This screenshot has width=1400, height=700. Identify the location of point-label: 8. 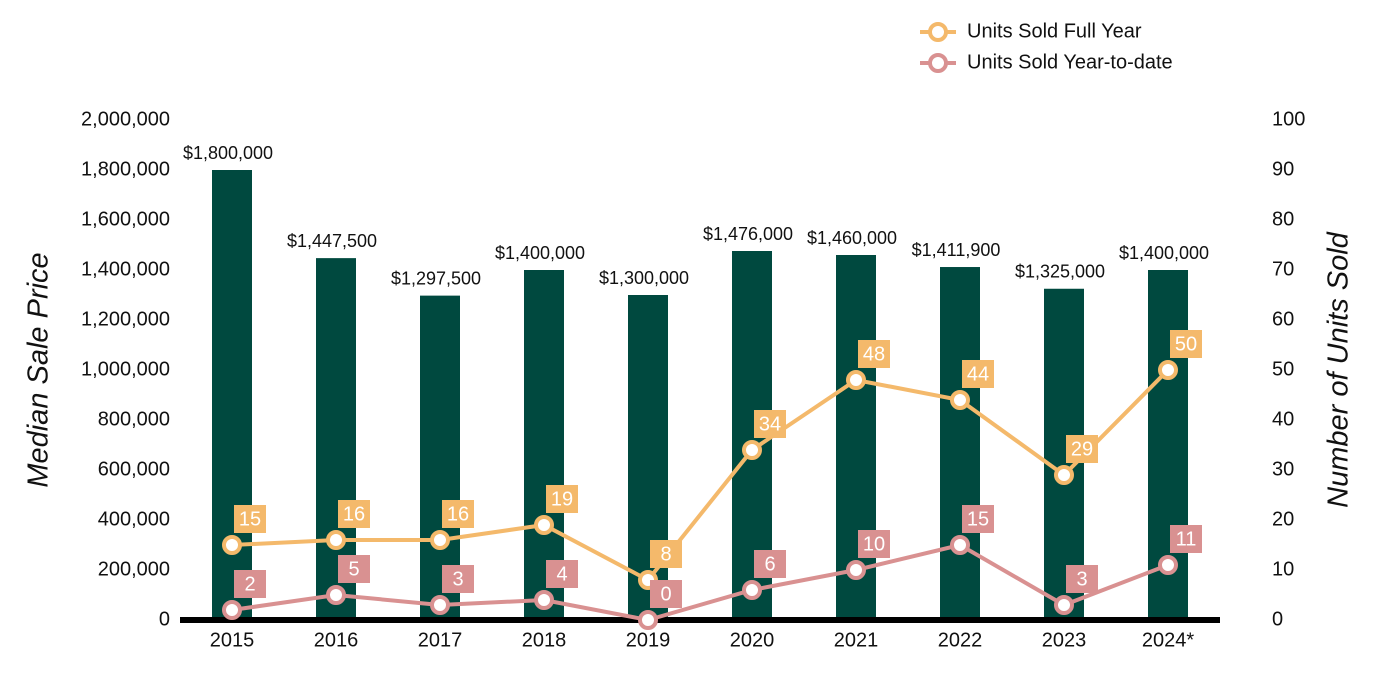
(665, 554).